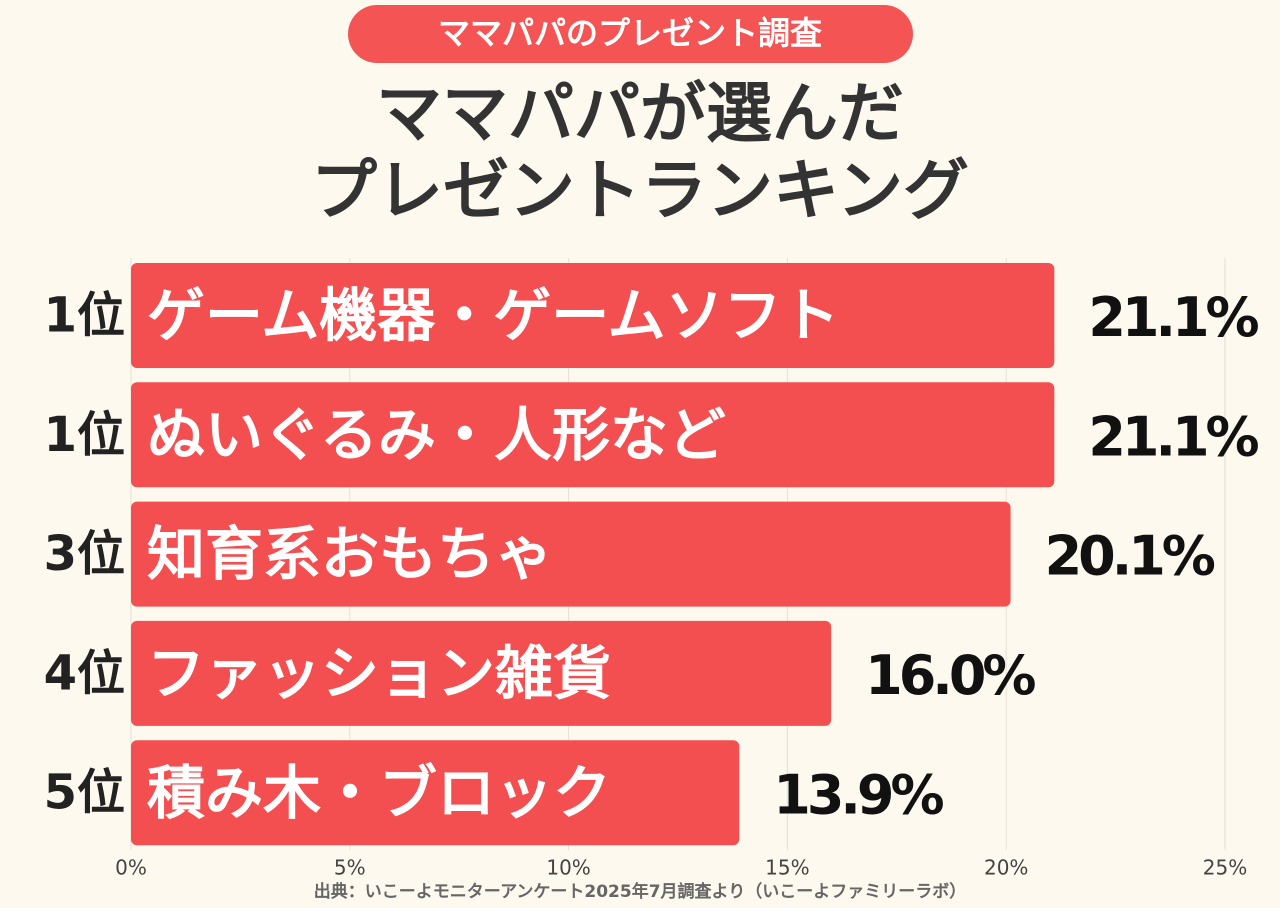 The image size is (1280, 908). Describe the element at coordinates (131, 868) in the screenshot. I see `x-tick-label: 0%` at that location.